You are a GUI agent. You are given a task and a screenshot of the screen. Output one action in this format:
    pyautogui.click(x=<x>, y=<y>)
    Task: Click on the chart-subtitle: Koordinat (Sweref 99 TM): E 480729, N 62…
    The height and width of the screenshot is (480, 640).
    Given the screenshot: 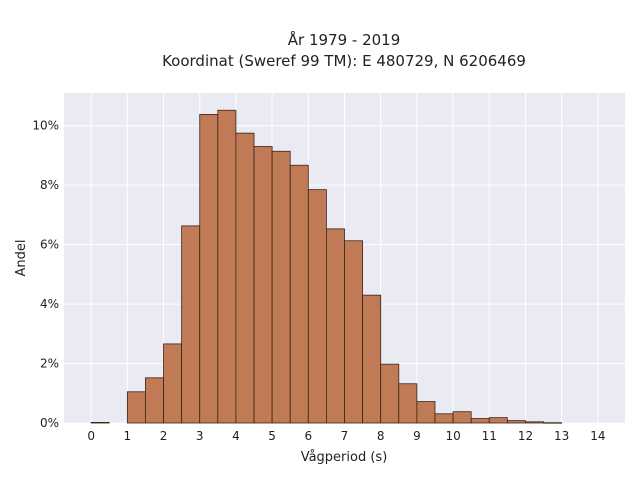 What is the action you would take?
    pyautogui.click(x=344, y=61)
    